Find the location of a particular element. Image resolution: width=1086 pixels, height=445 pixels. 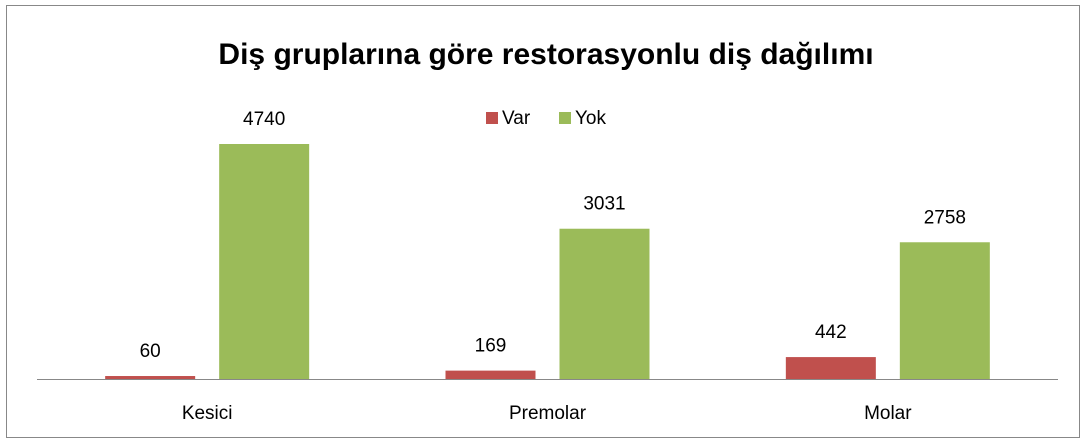

data-label: 3031 is located at coordinates (604, 204).